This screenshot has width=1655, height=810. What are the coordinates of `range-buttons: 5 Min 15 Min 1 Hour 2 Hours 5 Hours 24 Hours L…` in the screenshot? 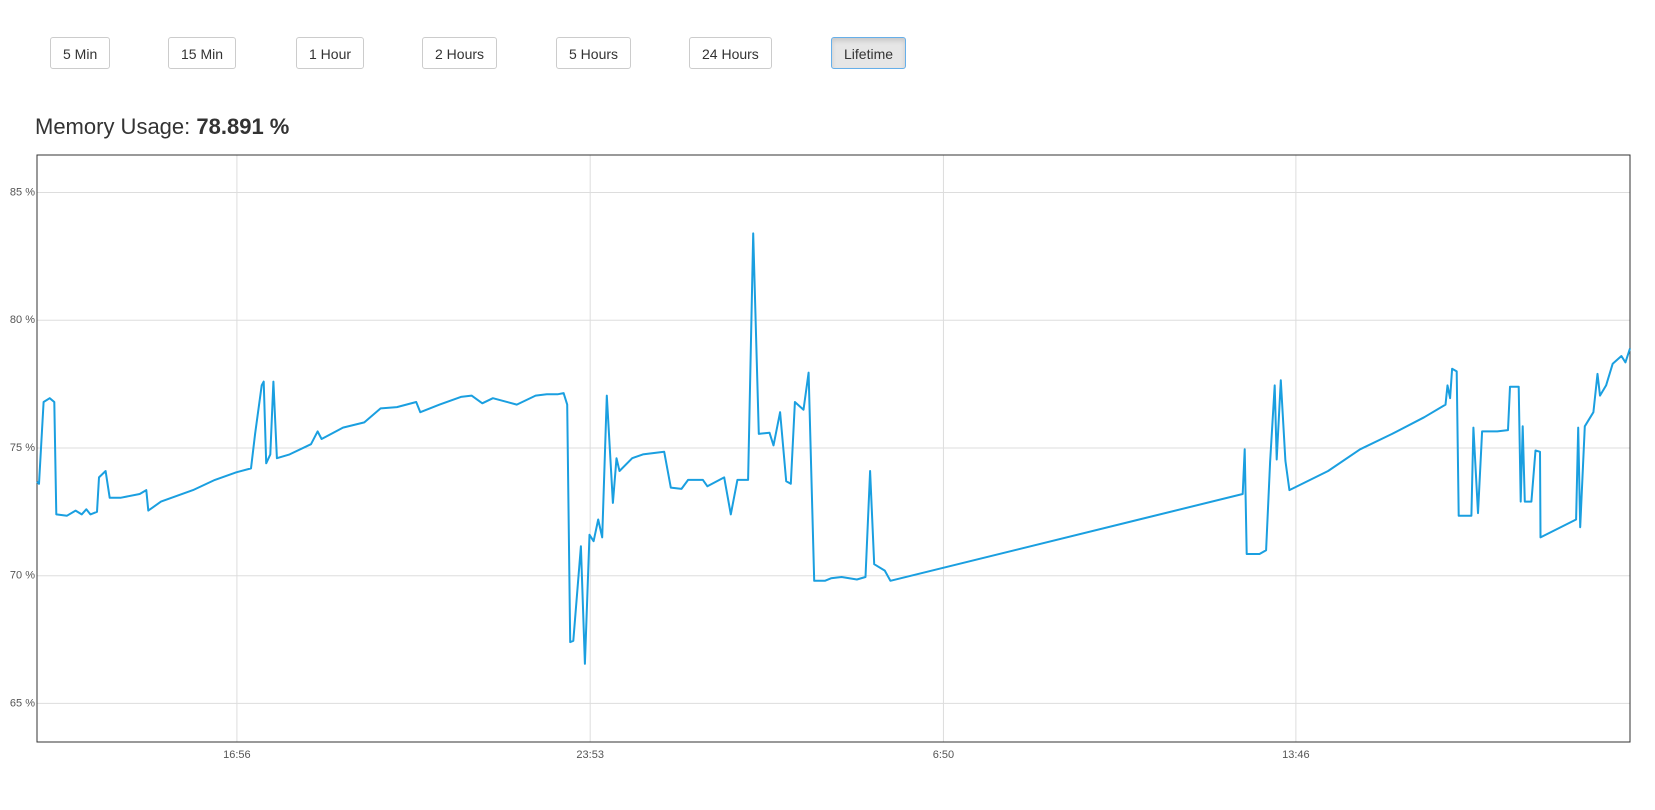 It's located at (830, 54).